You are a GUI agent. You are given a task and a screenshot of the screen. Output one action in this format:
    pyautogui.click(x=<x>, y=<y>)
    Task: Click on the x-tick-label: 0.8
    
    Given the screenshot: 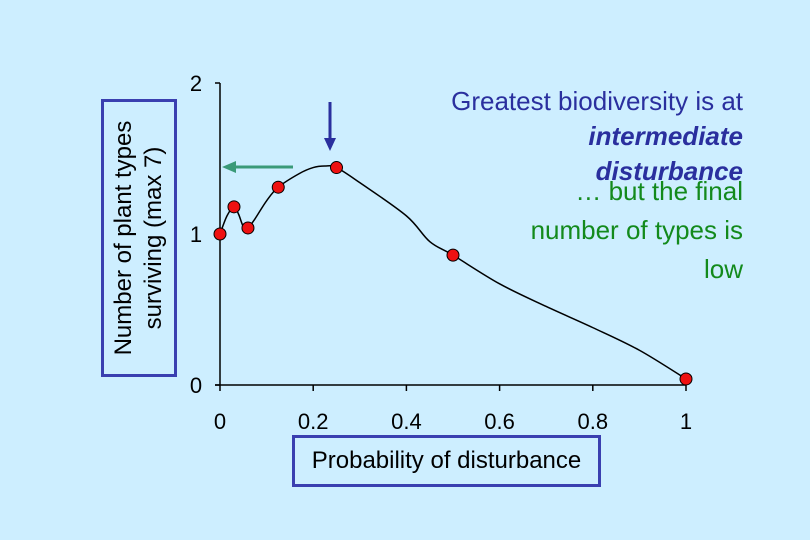 What is the action you would take?
    pyautogui.click(x=593, y=421)
    